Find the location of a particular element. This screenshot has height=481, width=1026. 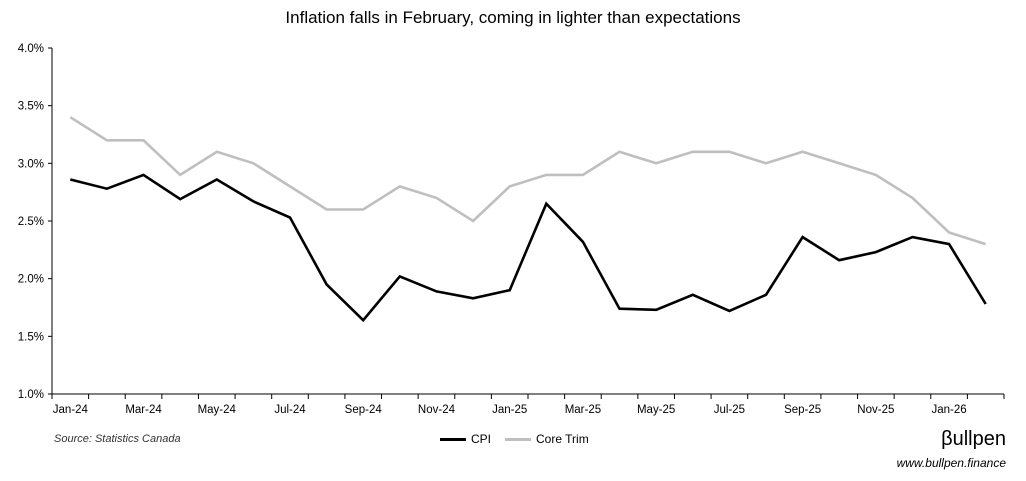

source-note: Source: Statistics Canada is located at coordinates (117, 439).